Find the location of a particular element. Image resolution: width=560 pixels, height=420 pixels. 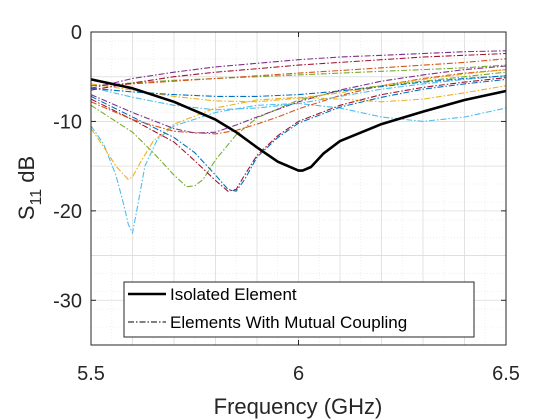

x-axis-label: Frequency (GHz) is located at coordinates (298, 406).